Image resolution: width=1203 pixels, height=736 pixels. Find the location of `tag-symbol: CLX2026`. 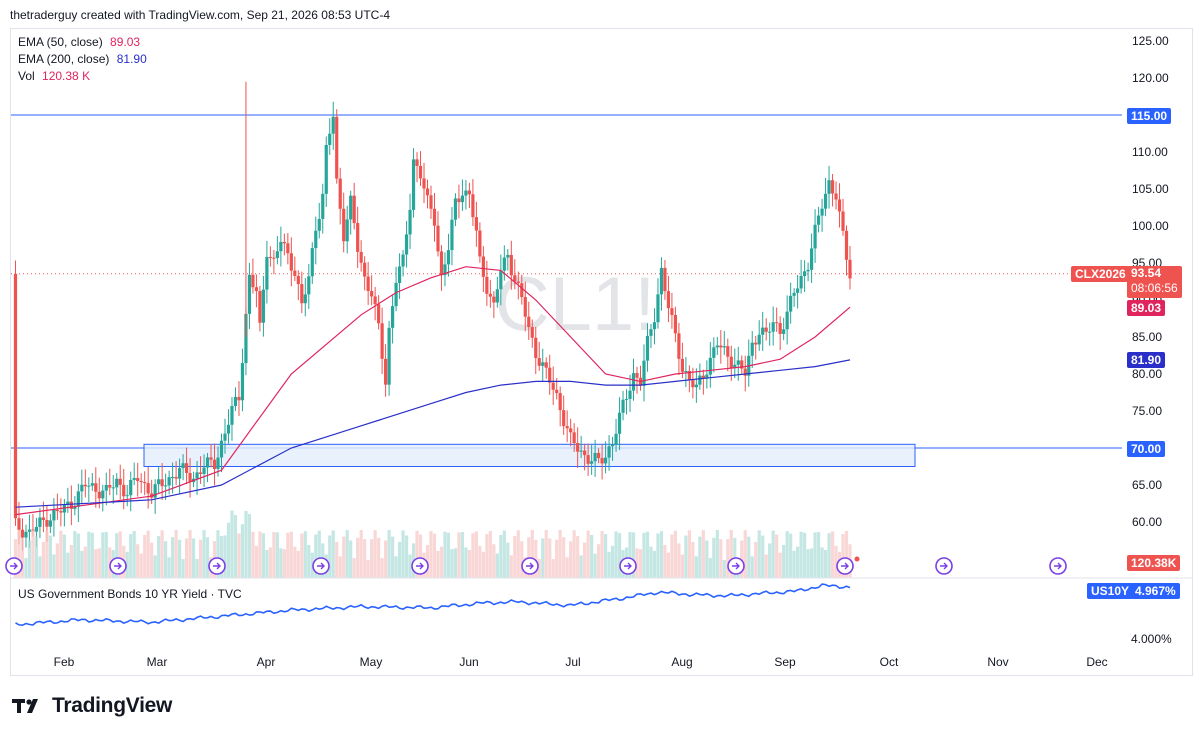

tag-symbol: CLX2026 is located at coordinates (1100, 274).